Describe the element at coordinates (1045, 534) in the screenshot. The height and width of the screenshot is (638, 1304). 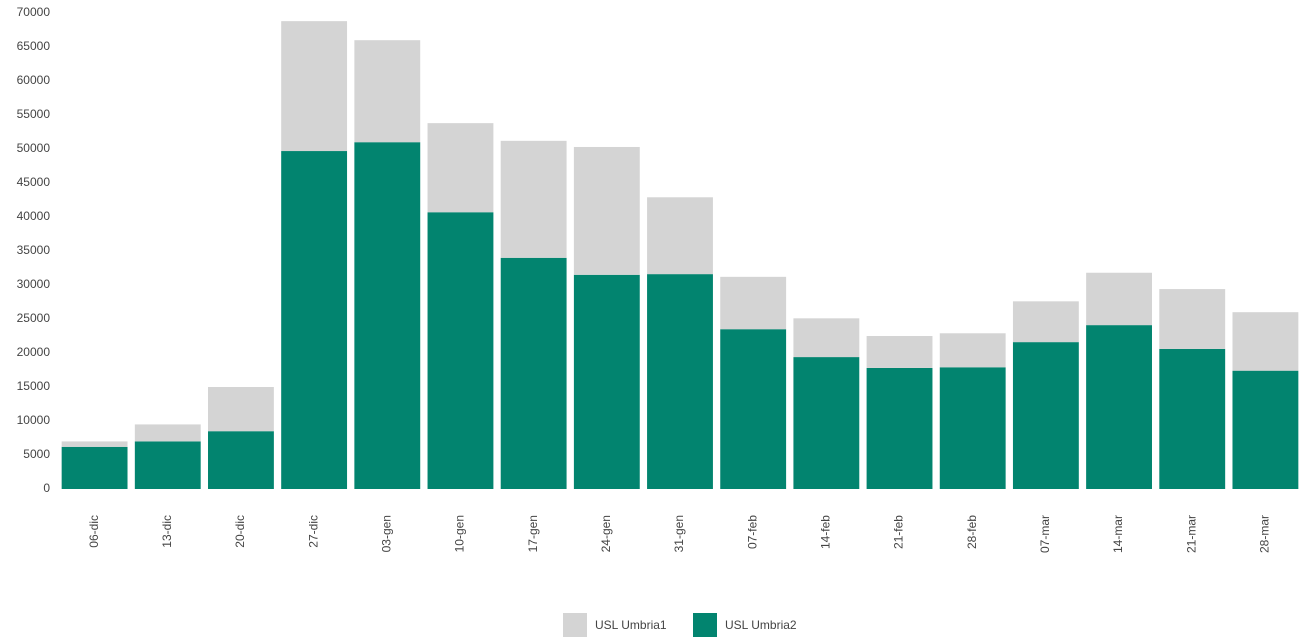
I see `x-tick-label: 07-mar` at that location.